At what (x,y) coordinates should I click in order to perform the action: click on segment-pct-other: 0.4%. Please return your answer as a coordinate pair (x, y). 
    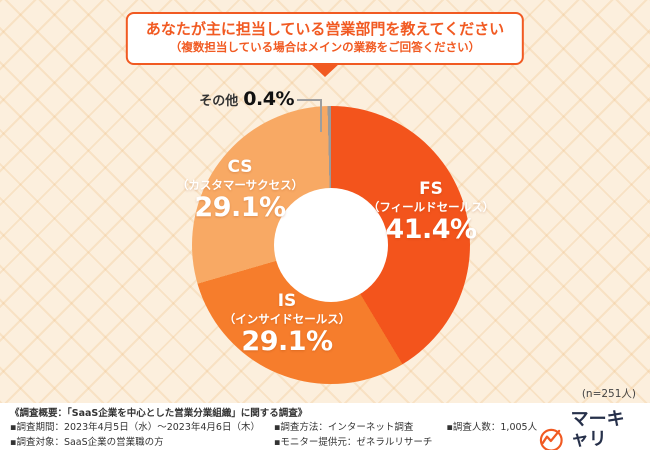
    Looking at the image, I should click on (268, 99).